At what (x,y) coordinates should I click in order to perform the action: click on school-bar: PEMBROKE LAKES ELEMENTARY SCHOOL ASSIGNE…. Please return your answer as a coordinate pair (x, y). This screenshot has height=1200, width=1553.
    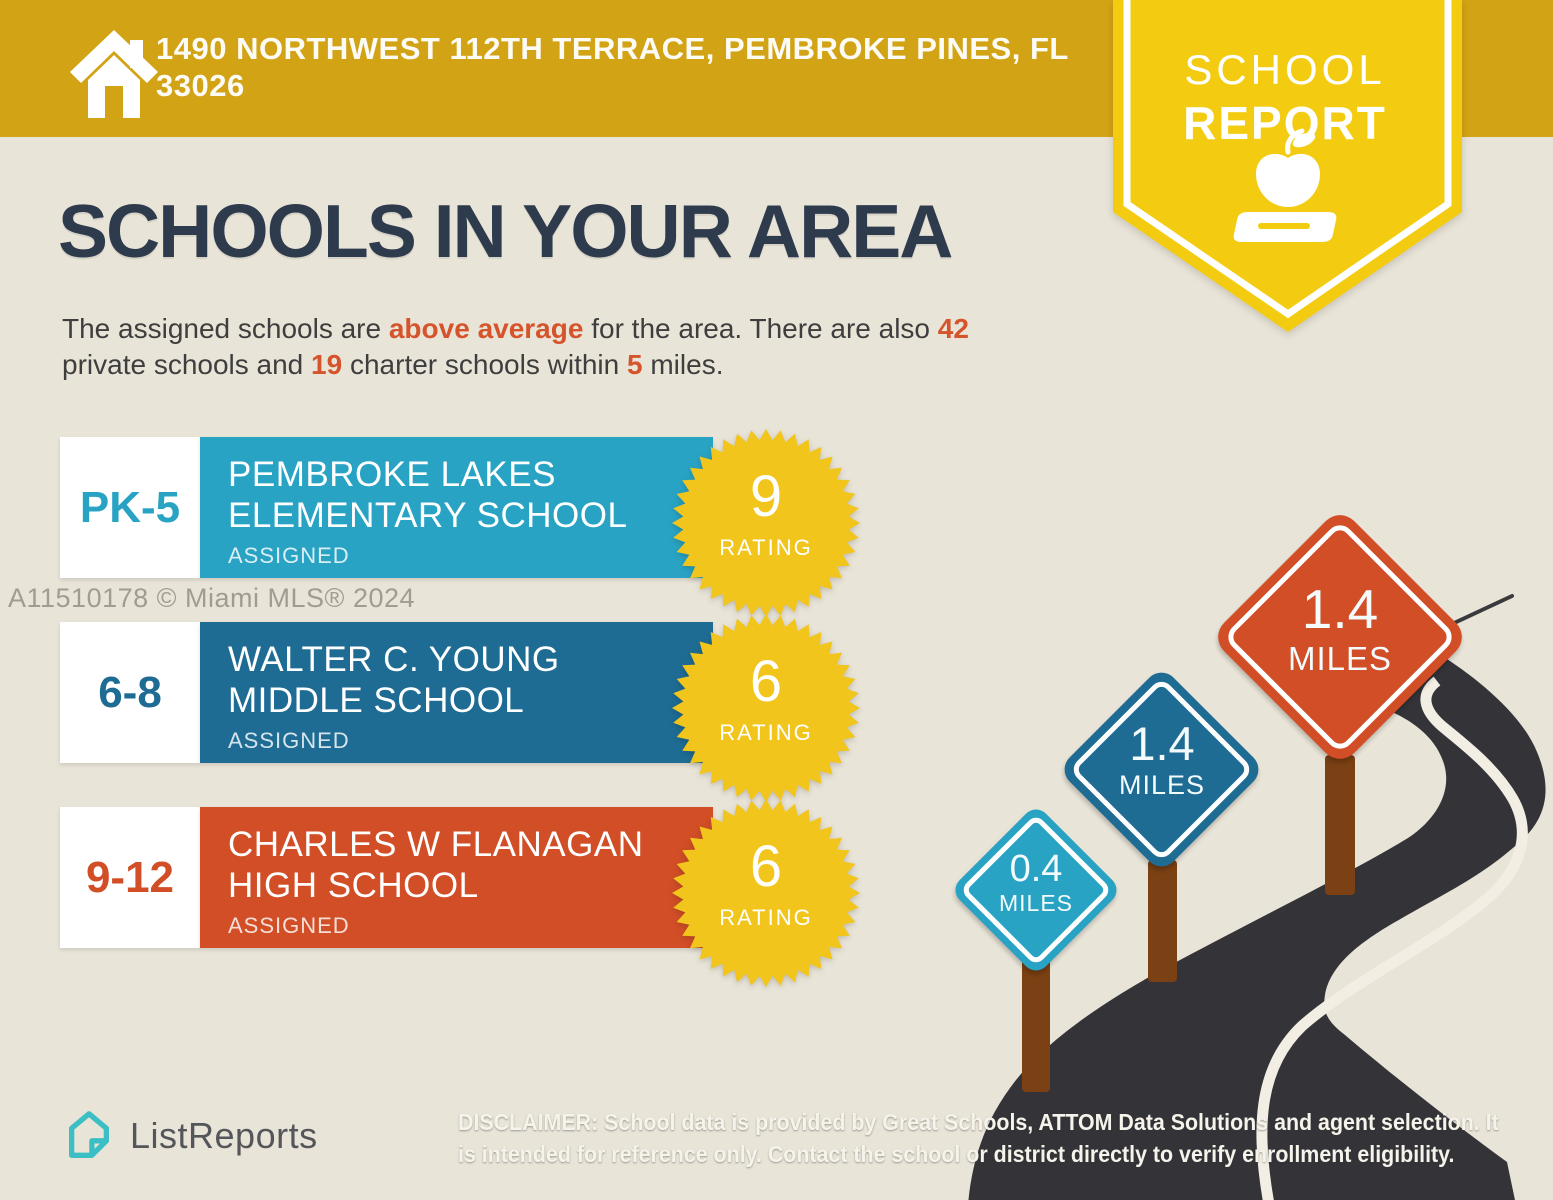
    Looking at the image, I should click on (456, 507).